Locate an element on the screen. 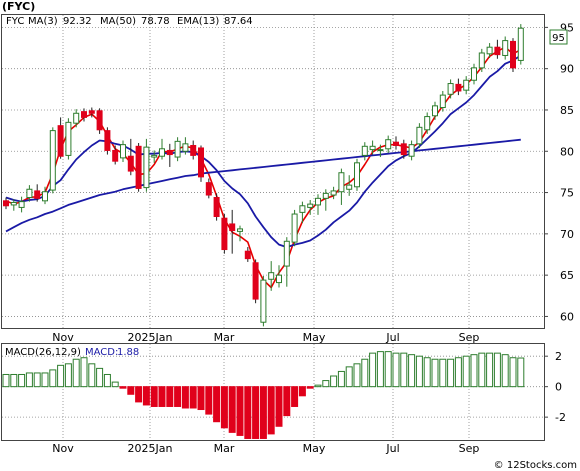  macd-y-tick-label: 2 is located at coordinates (558, 356).